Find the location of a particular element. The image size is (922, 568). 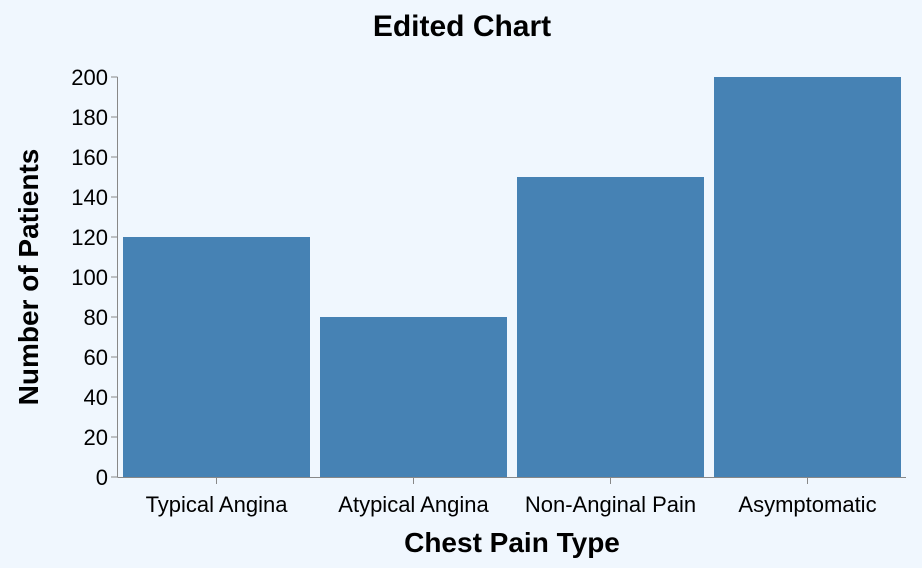

y-tick-label: 180 is located at coordinates (89, 117).